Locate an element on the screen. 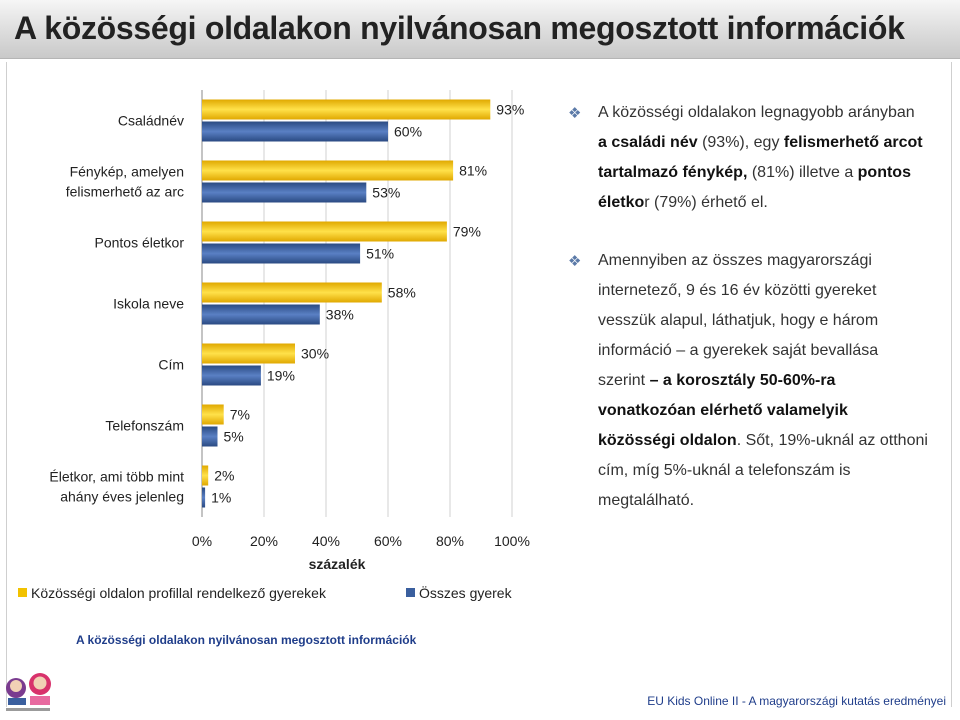 The image size is (960, 720). data-label: 30% is located at coordinates (315, 354).